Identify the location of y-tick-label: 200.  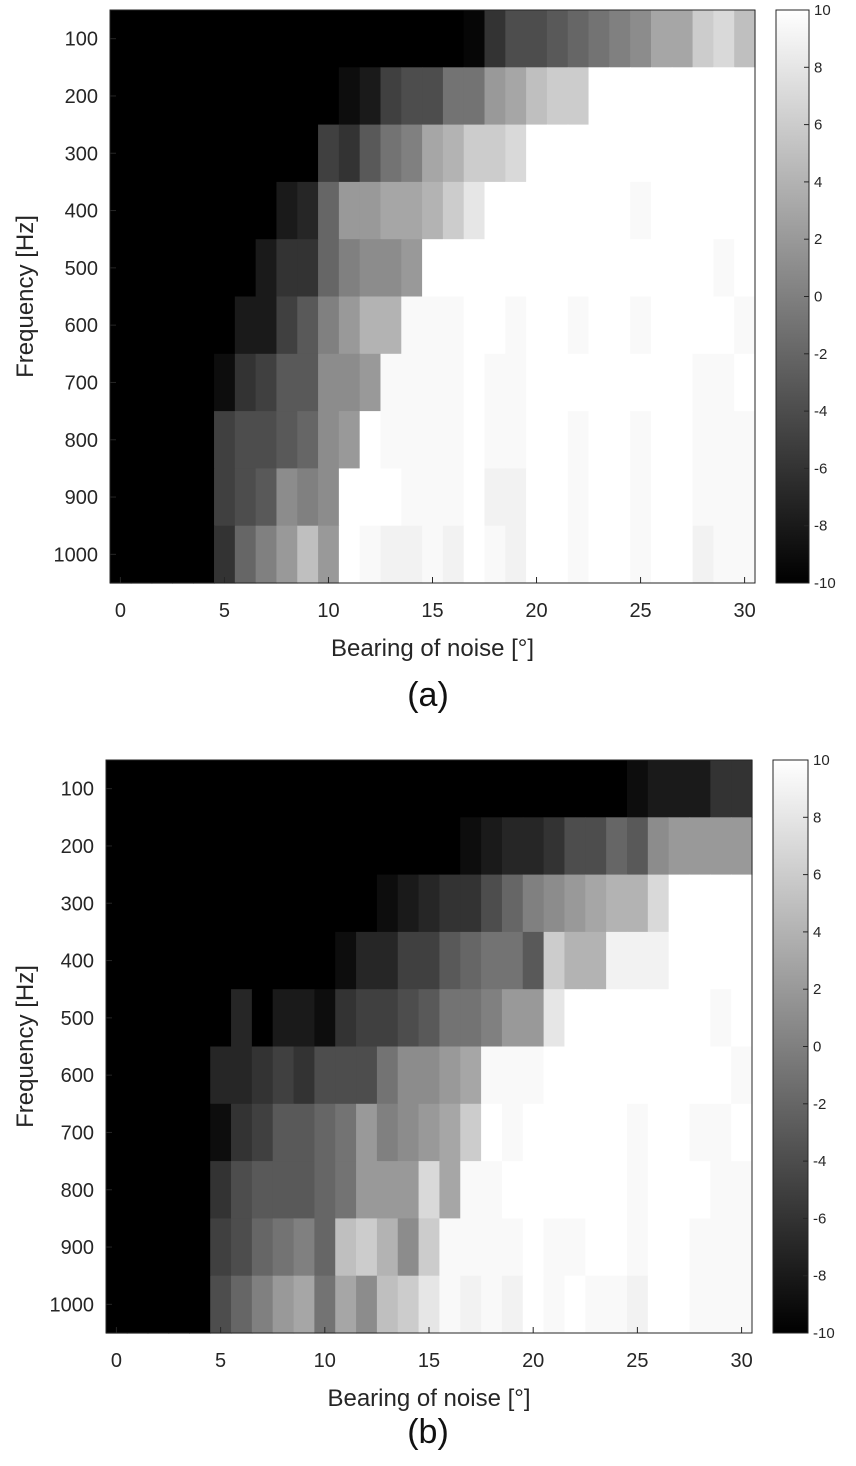
(77, 847).